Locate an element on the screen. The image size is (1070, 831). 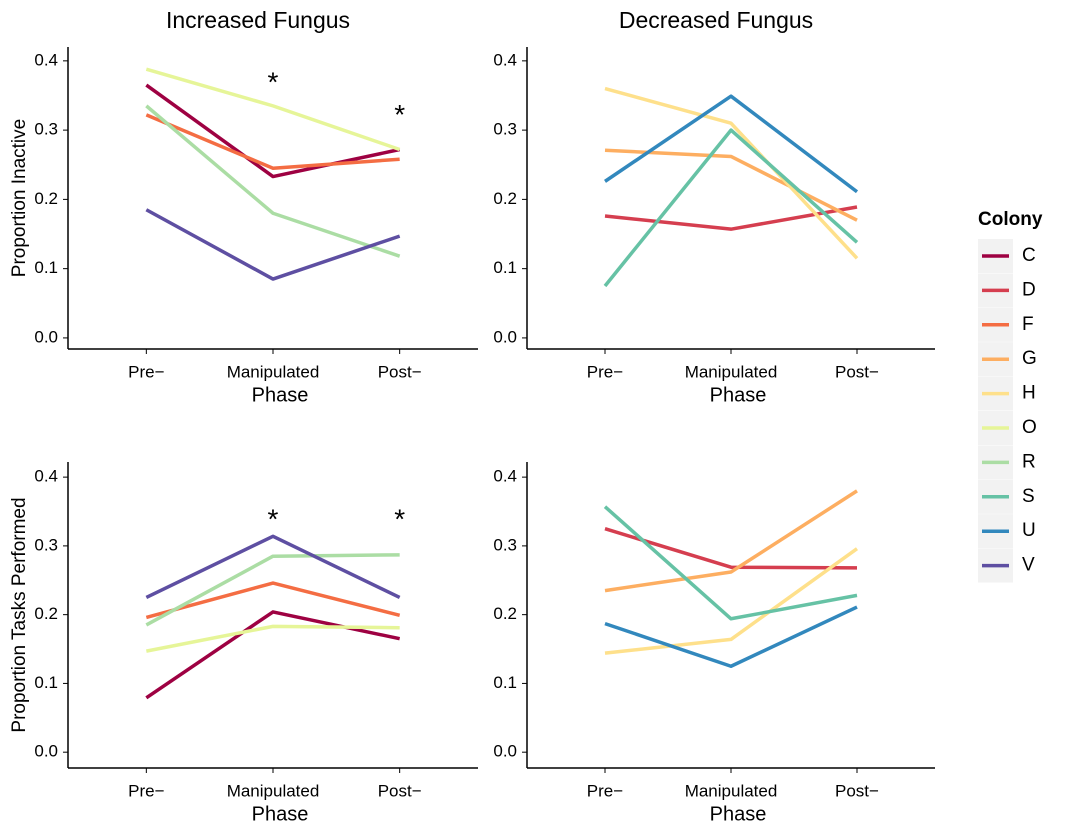
legend-label: V is located at coordinates (1028, 565).